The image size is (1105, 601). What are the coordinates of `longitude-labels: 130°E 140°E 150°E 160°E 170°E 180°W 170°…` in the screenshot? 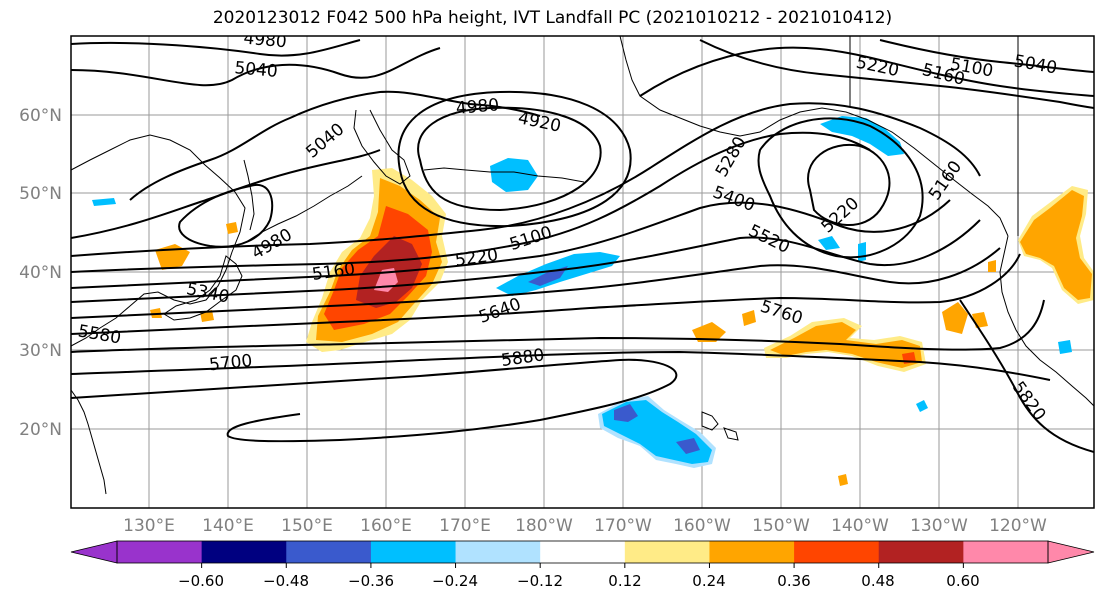 It's located at (585, 526).